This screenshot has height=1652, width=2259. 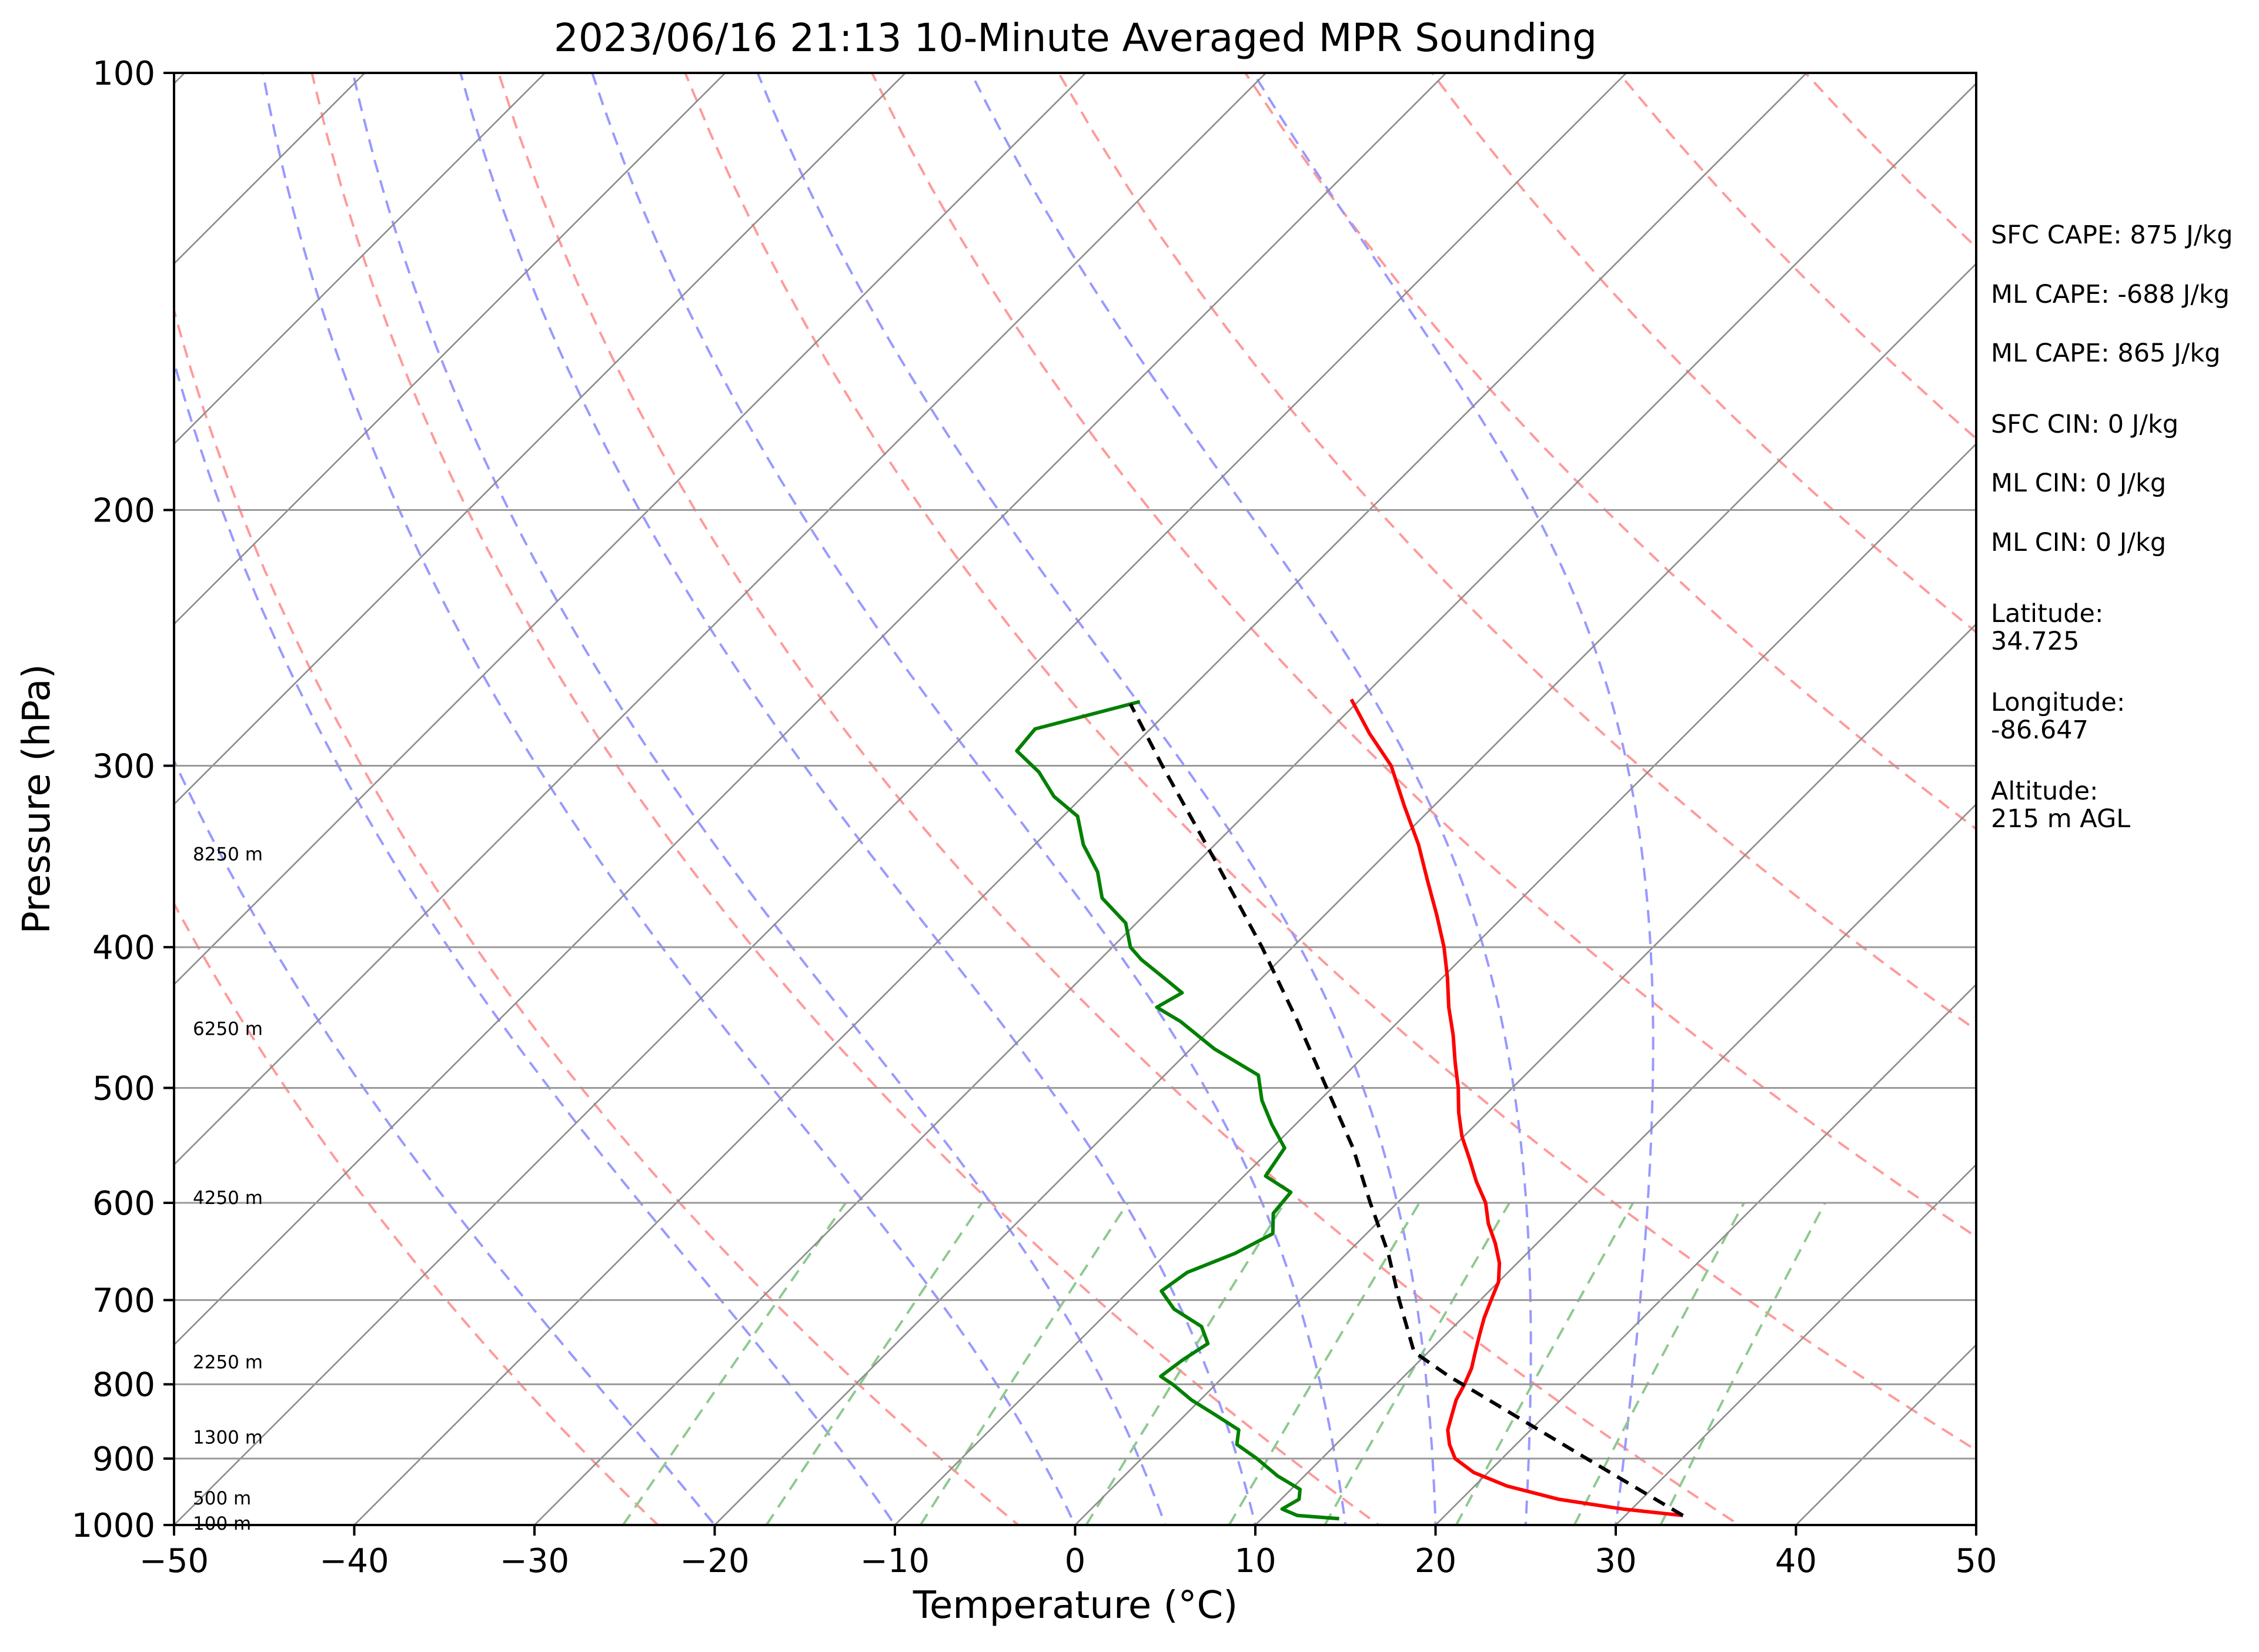 I want to click on stat-annotation: Latitude:, so click(x=2047, y=614).